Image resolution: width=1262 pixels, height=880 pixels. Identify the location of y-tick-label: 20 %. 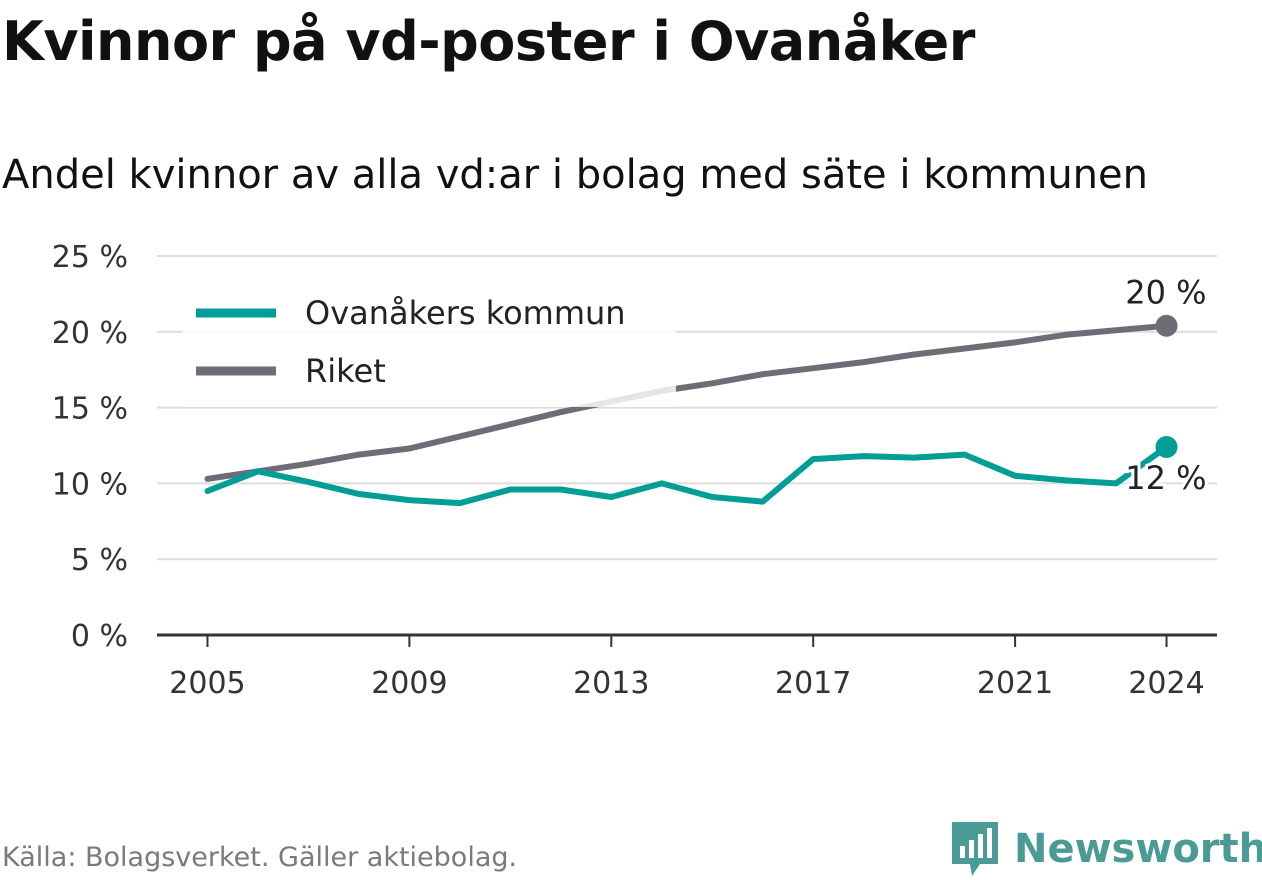
(90, 333).